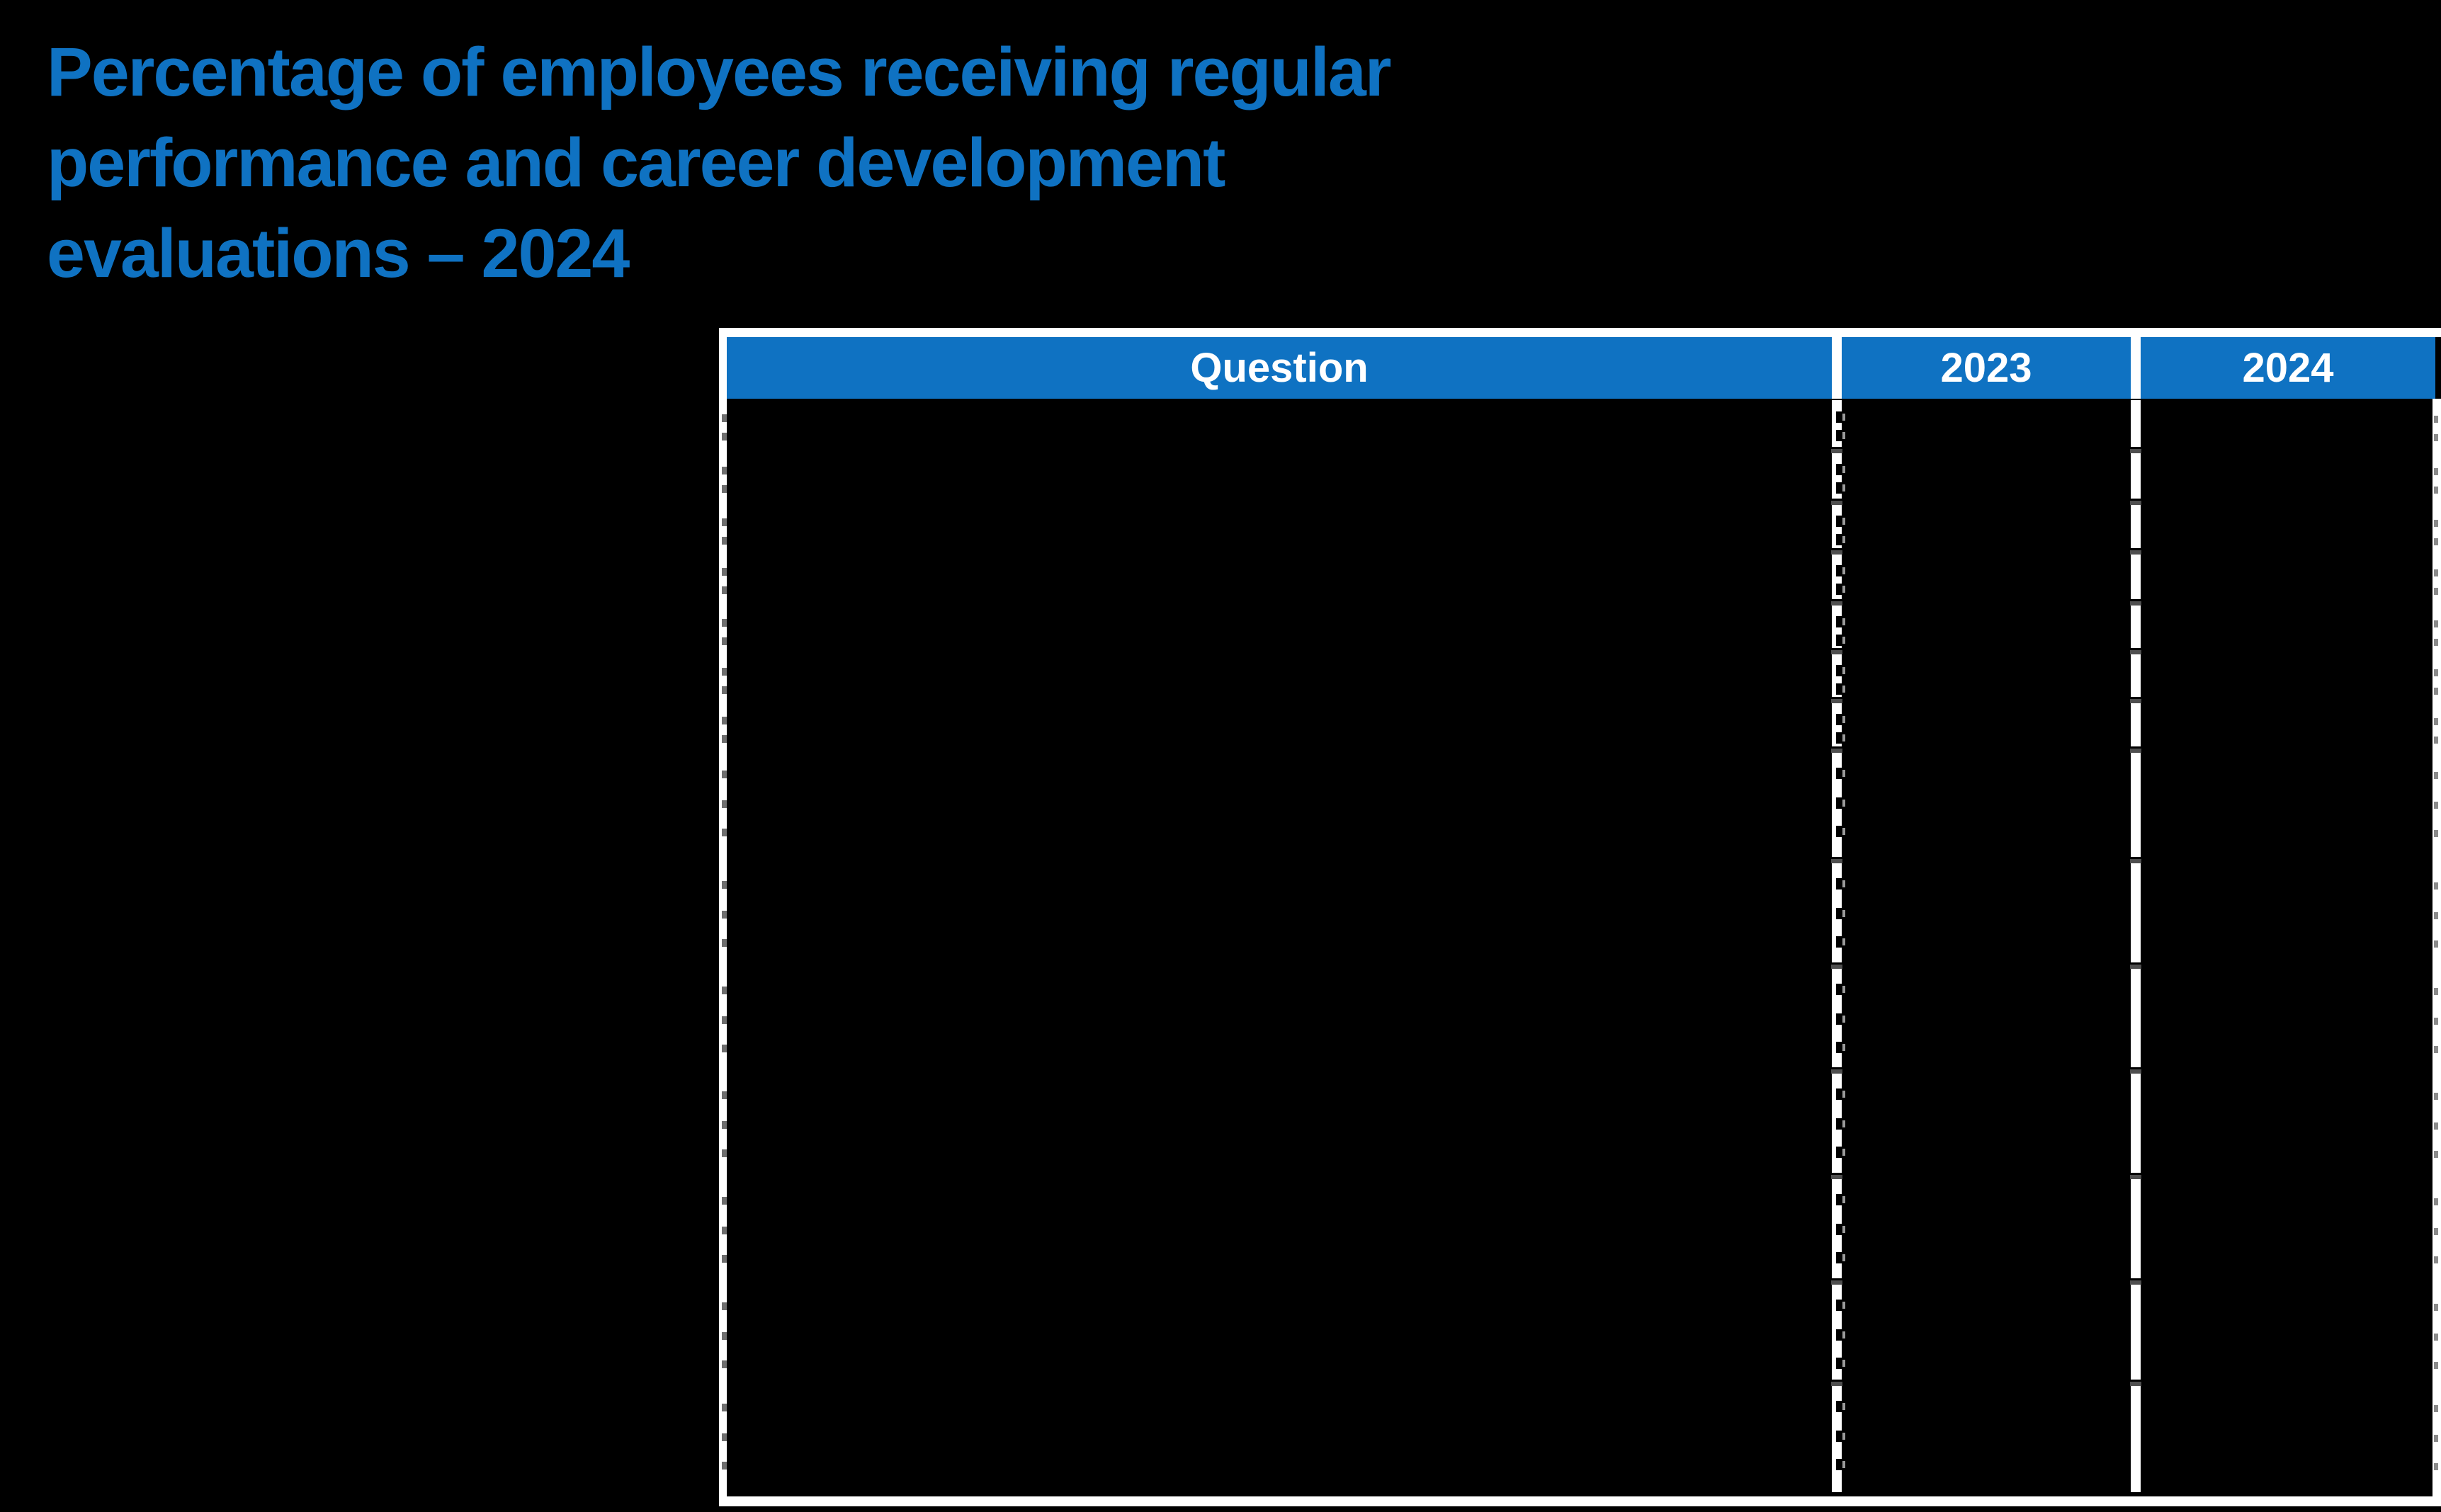 Image resolution: width=2441 pixels, height=1512 pixels. Describe the element at coordinates (636, 162) in the screenshot. I see `title-line-2: performance and career development` at that location.